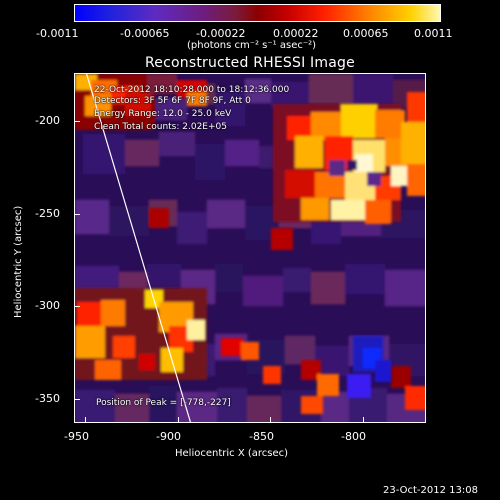  I want to click on info-line-1: 22-Oct-2012 18:10:28.000 to 18:12:36.000, so click(192, 90).